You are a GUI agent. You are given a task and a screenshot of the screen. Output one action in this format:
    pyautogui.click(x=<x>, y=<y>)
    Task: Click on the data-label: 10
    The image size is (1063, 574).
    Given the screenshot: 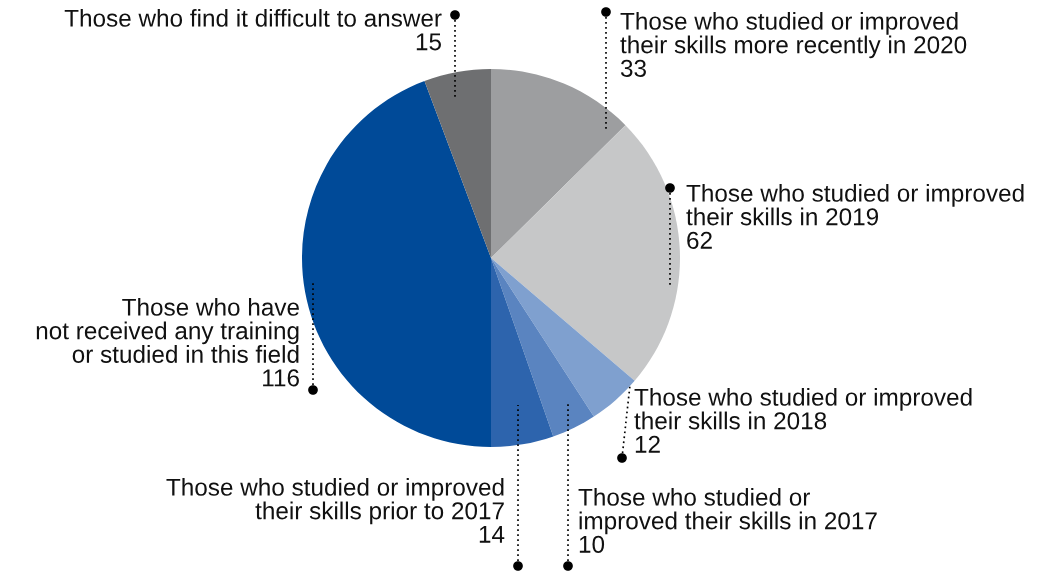 What is the action you would take?
    pyautogui.click(x=592, y=544)
    